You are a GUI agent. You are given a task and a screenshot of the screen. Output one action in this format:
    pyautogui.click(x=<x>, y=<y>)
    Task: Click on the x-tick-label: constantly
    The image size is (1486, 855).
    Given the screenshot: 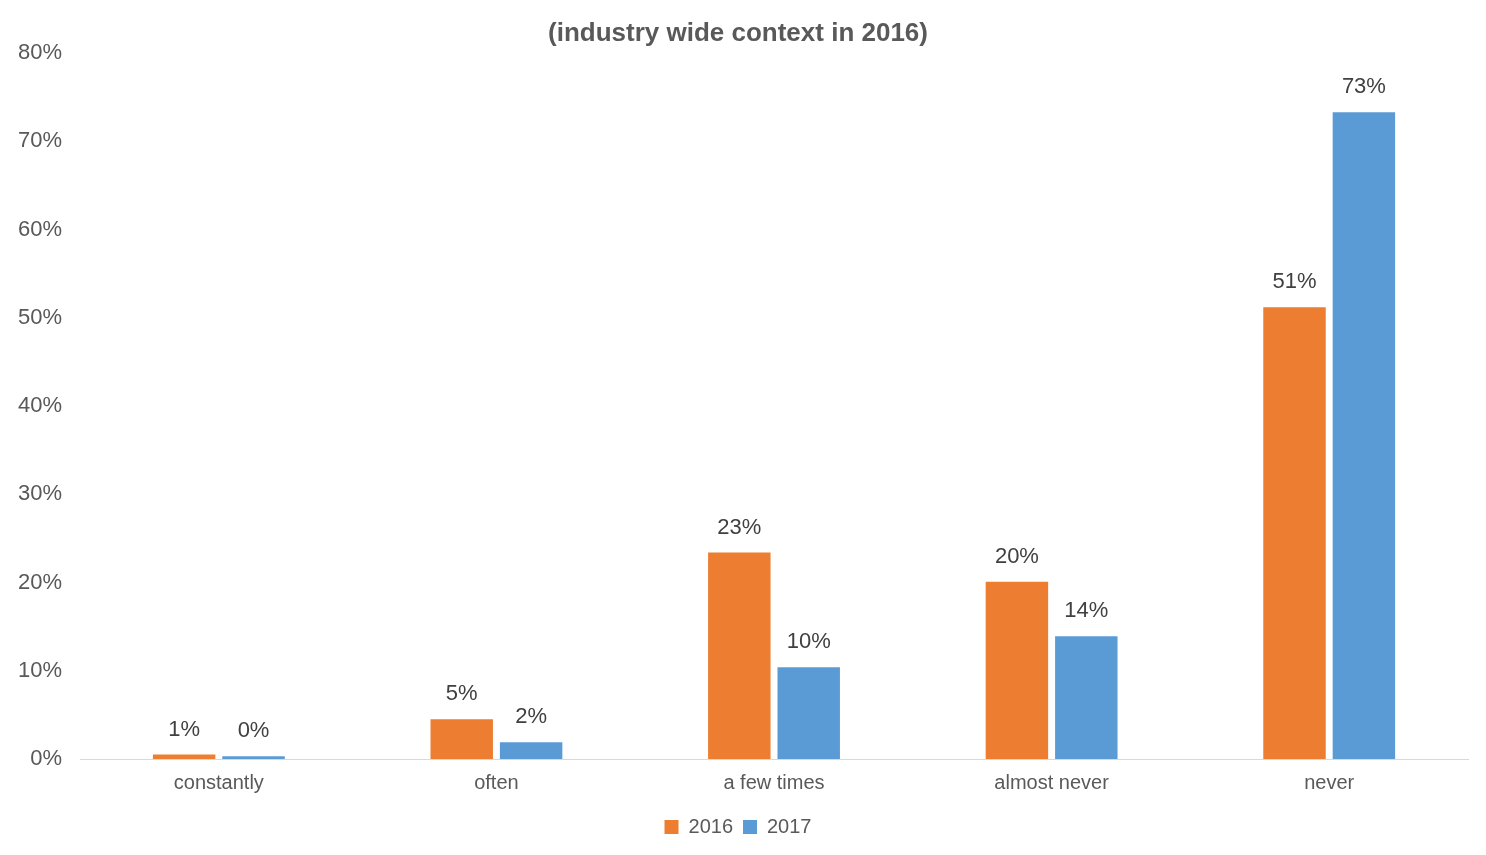 What is the action you would take?
    pyautogui.click(x=218, y=781)
    